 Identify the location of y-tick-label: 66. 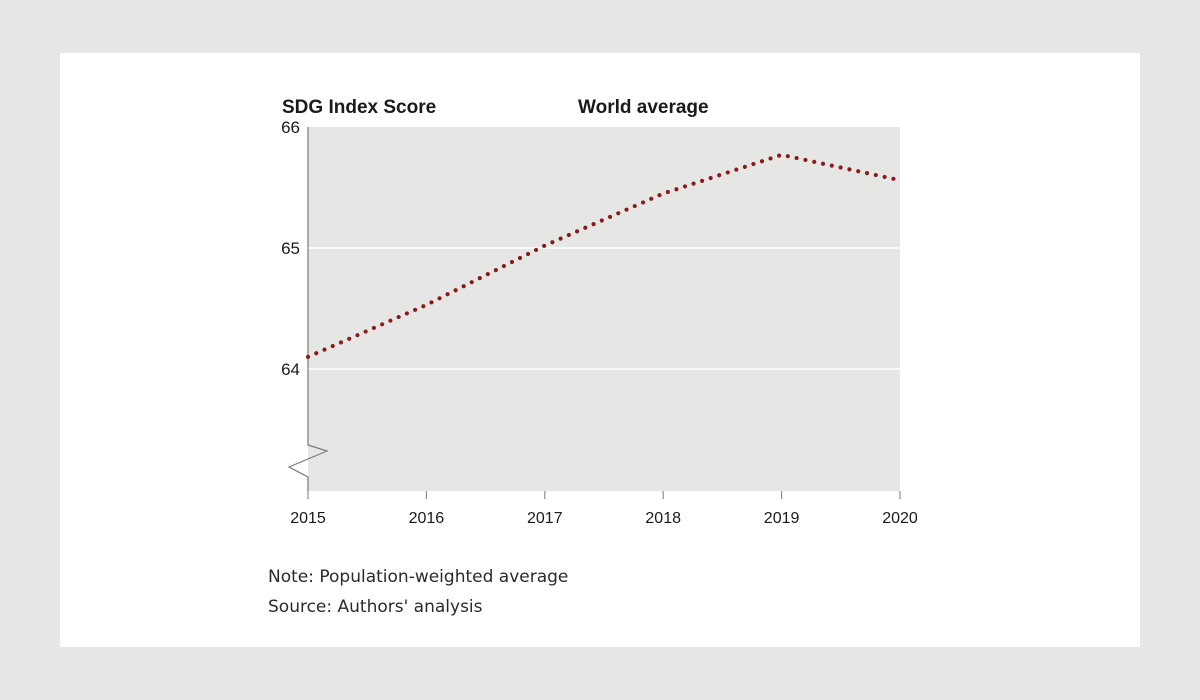
(290, 127).